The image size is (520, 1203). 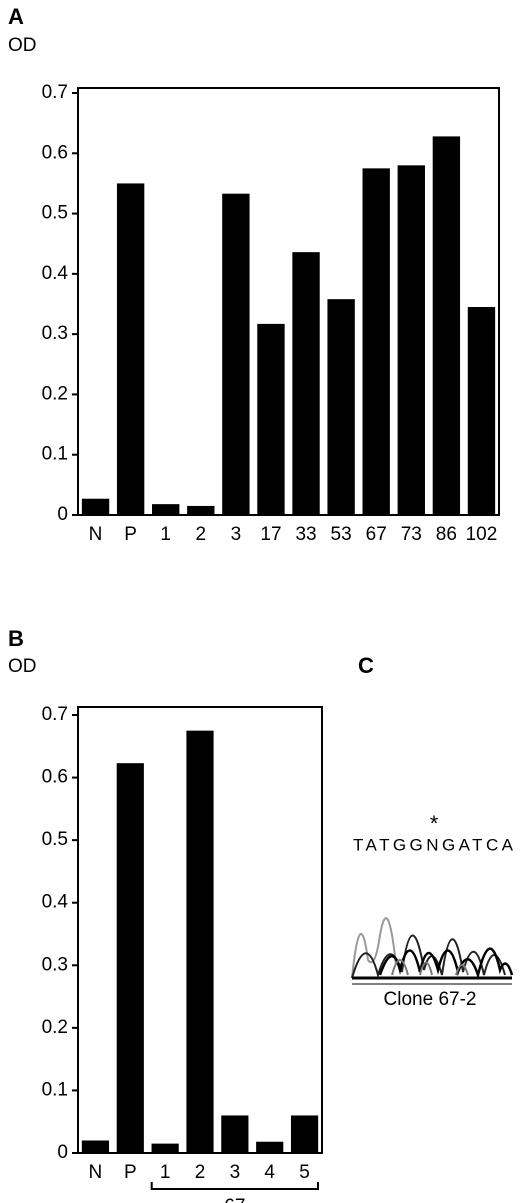 What do you see at coordinates (366, 665) in the screenshot?
I see `panel-label: C` at bounding box center [366, 665].